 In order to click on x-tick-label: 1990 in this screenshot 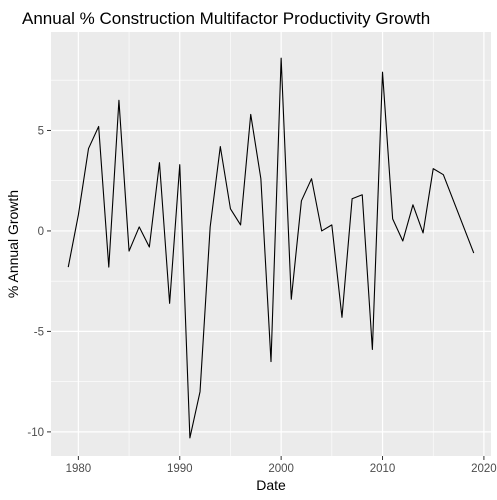, I will do `click(180, 469)`.